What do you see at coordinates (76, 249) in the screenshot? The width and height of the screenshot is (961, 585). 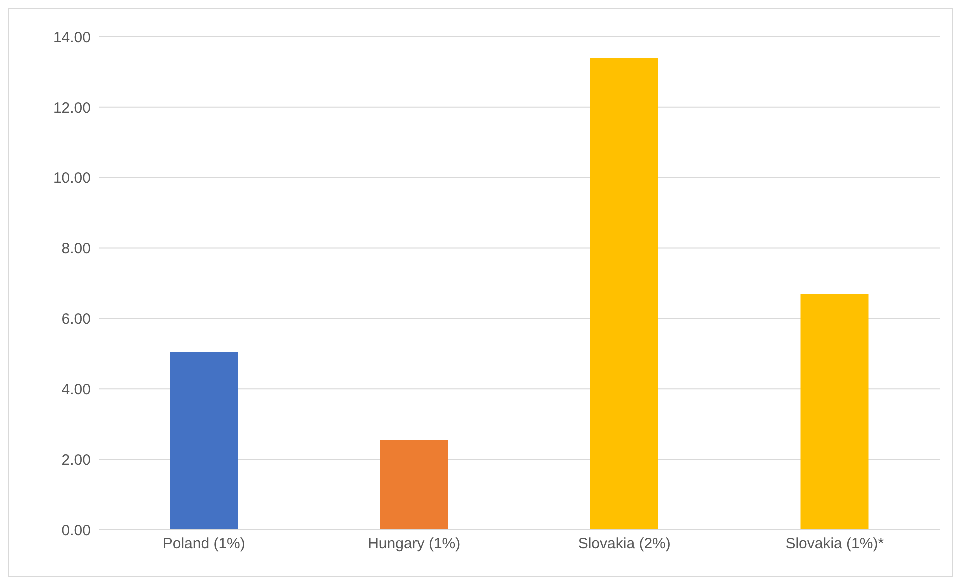 I see `y-tick-label: 8.00` at bounding box center [76, 249].